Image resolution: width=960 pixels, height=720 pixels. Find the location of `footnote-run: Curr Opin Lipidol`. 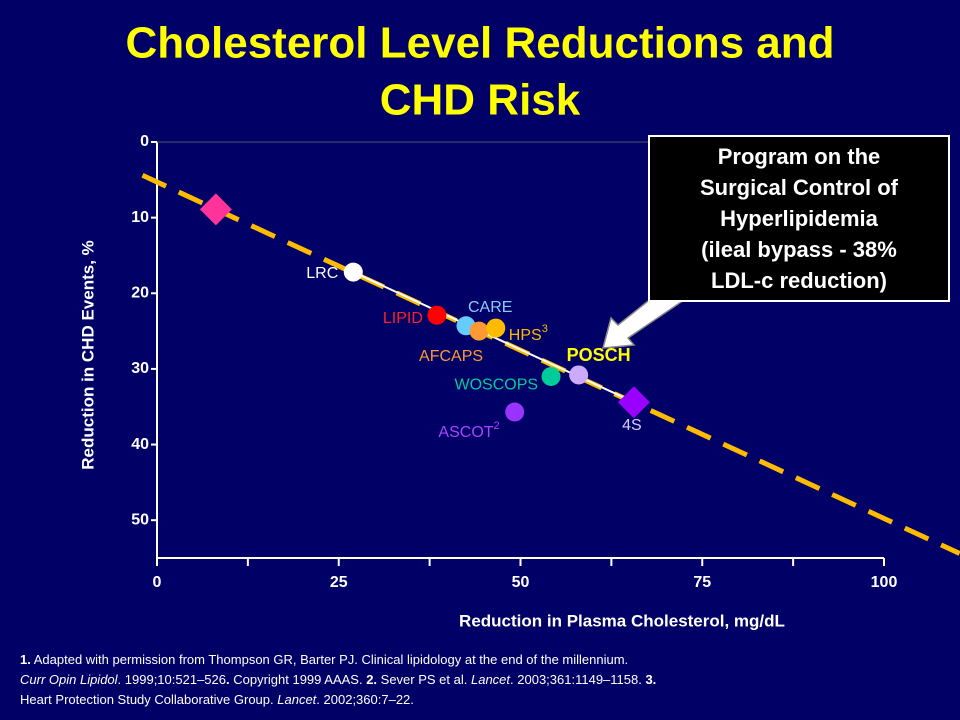

footnote-run: Curr Opin Lipidol is located at coordinates (69, 679).